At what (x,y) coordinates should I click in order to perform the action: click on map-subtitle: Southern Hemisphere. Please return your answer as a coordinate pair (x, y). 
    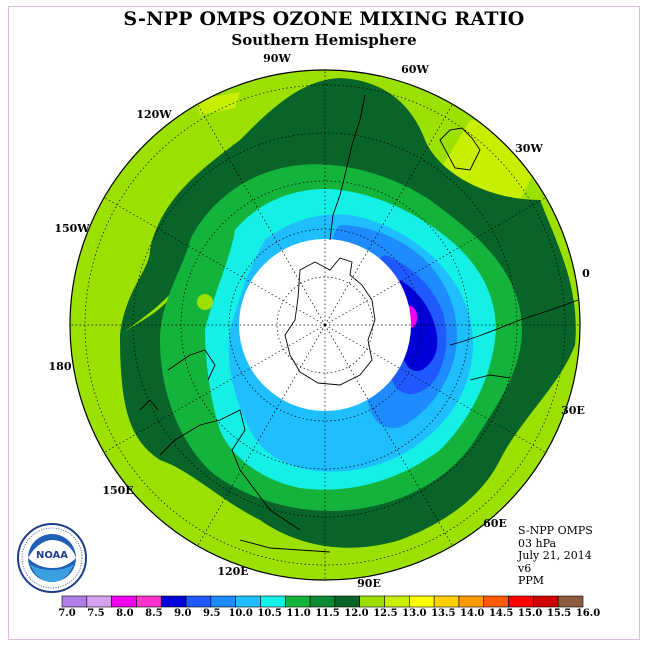
    Looking at the image, I should click on (324, 40).